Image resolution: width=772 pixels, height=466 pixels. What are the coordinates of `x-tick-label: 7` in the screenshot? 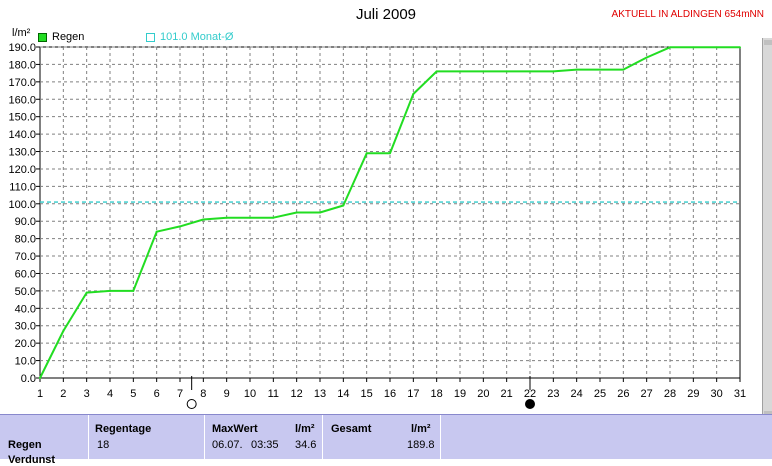 It's located at (180, 394).